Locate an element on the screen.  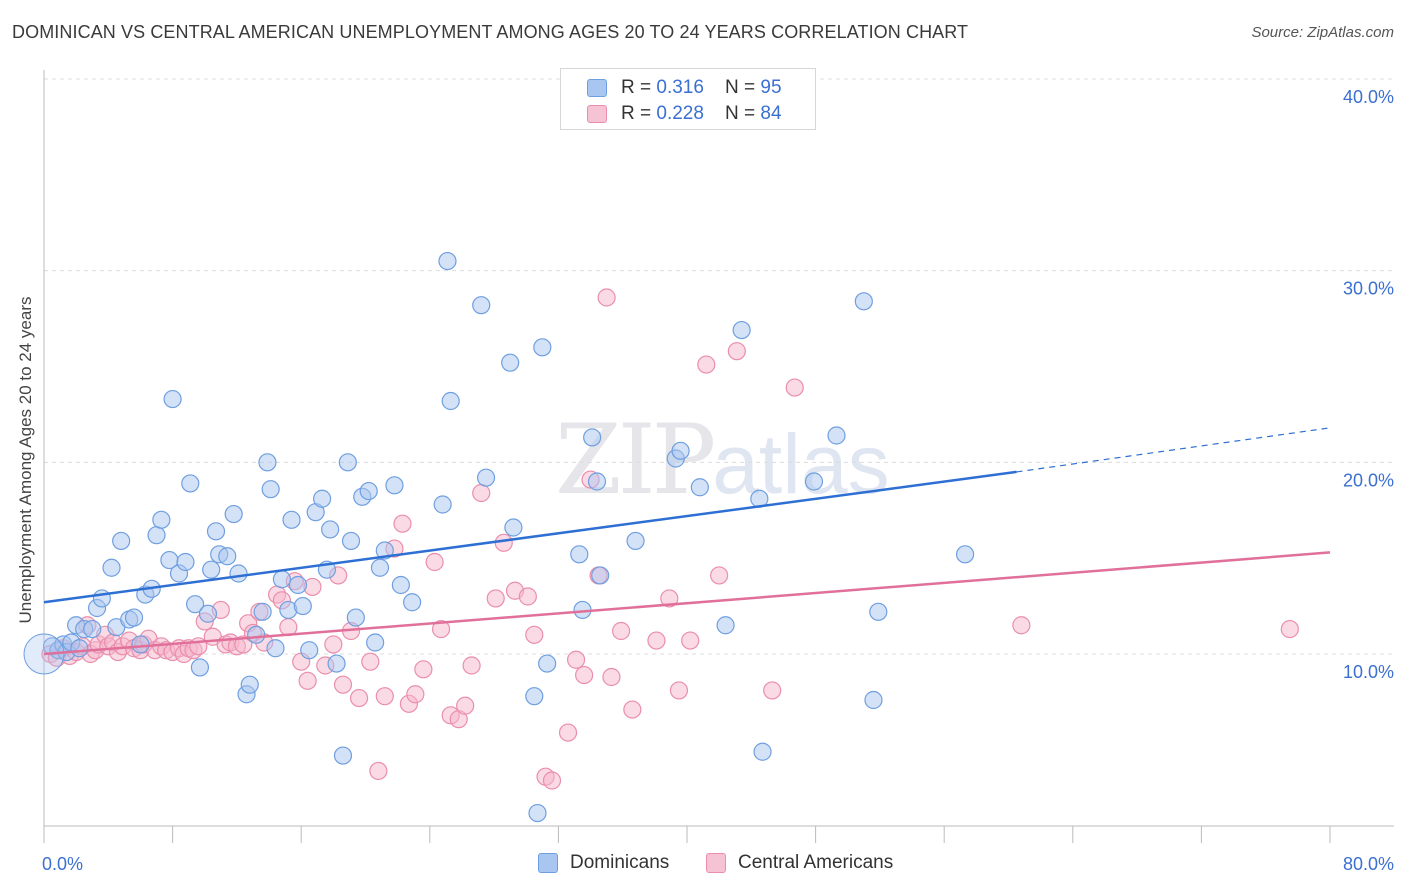
series-legend: Dominicans Central Americans is located at coordinates (703, 865).